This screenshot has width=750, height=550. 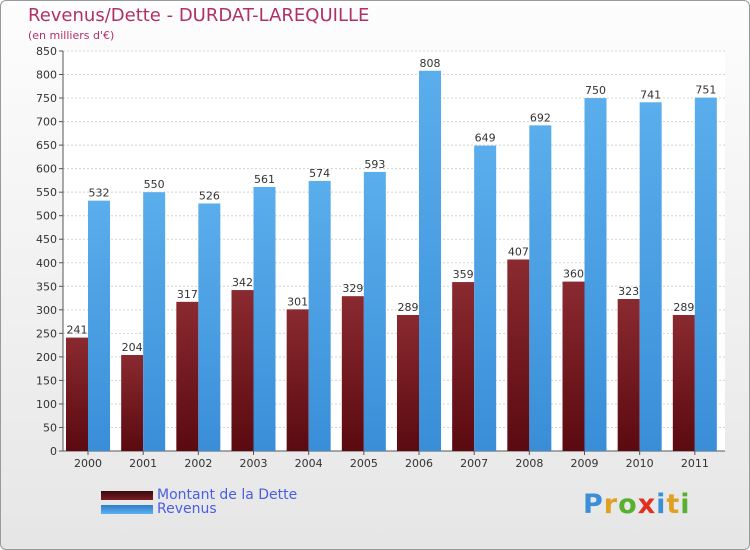 I want to click on bar-revenus-2005, so click(x=374, y=311).